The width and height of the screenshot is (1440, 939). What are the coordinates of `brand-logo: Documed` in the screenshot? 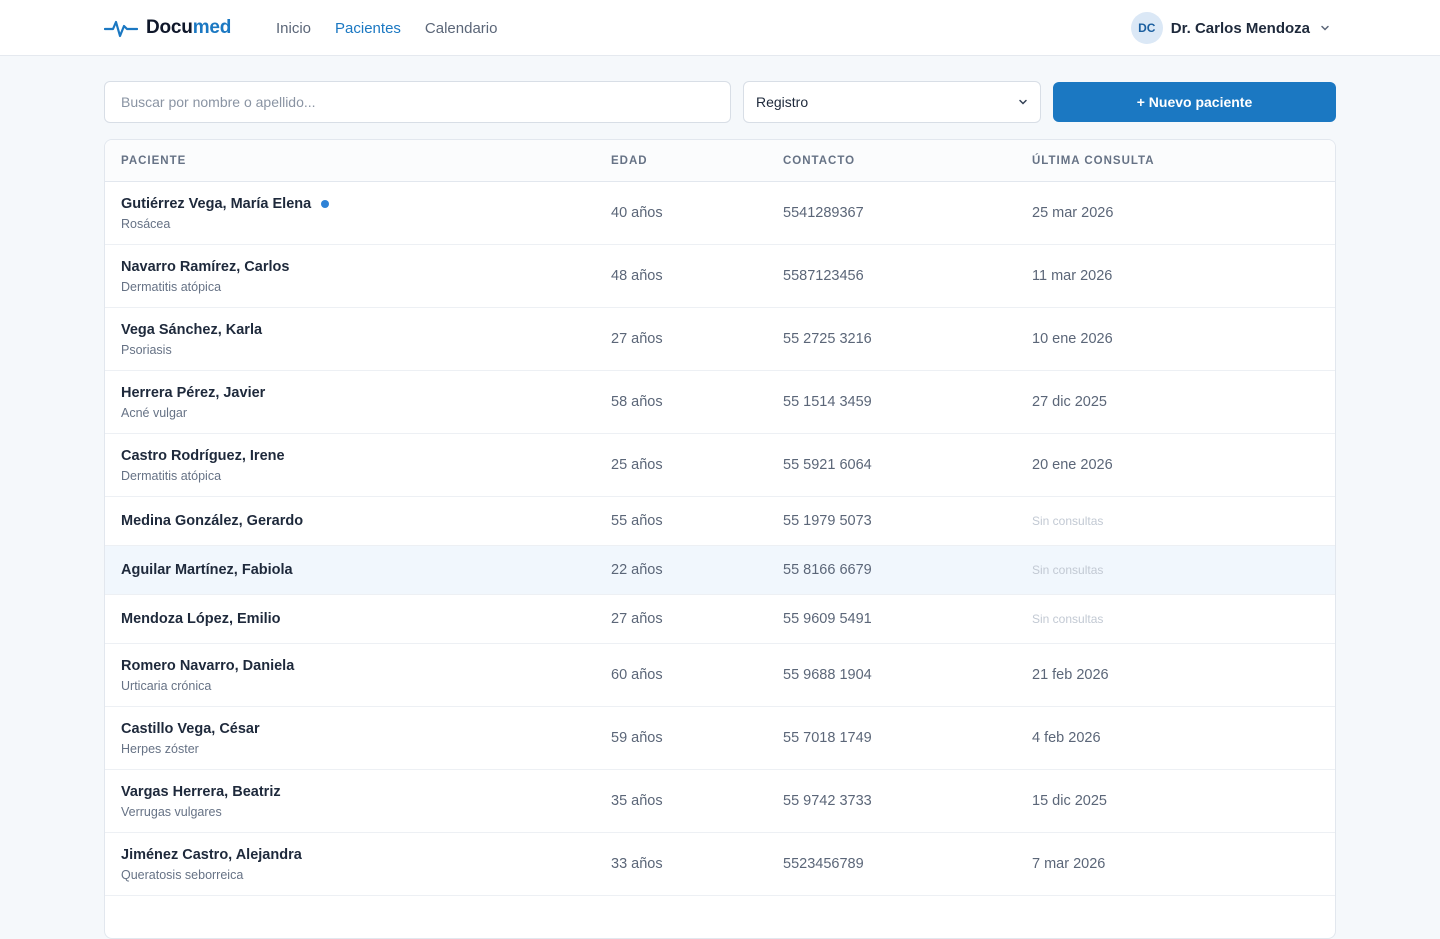 It's located at (167, 28).